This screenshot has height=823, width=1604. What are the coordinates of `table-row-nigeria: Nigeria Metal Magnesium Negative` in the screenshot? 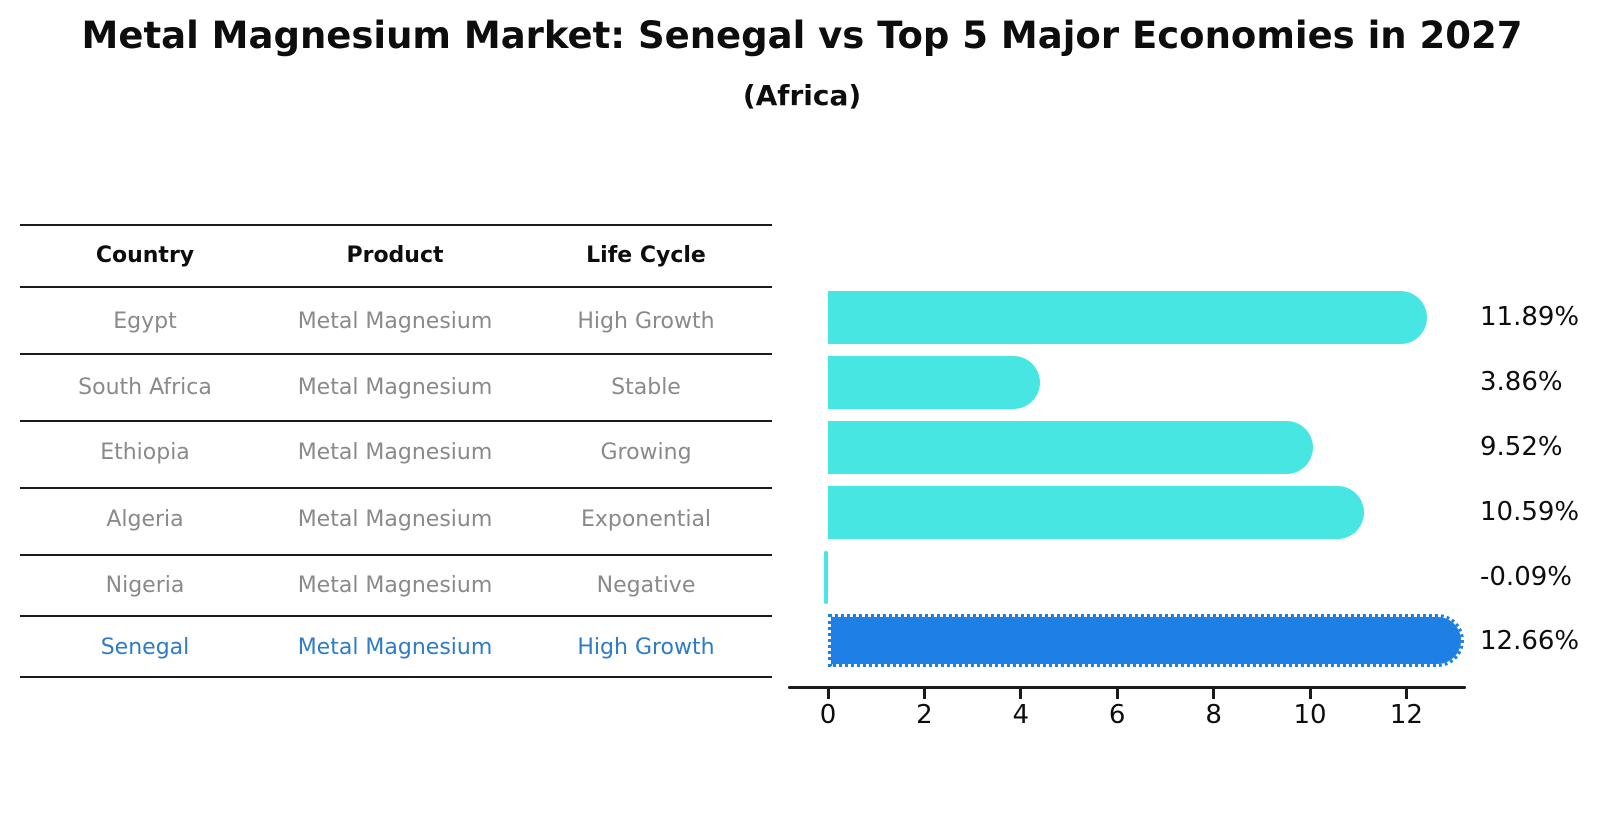 It's located at (396, 586).